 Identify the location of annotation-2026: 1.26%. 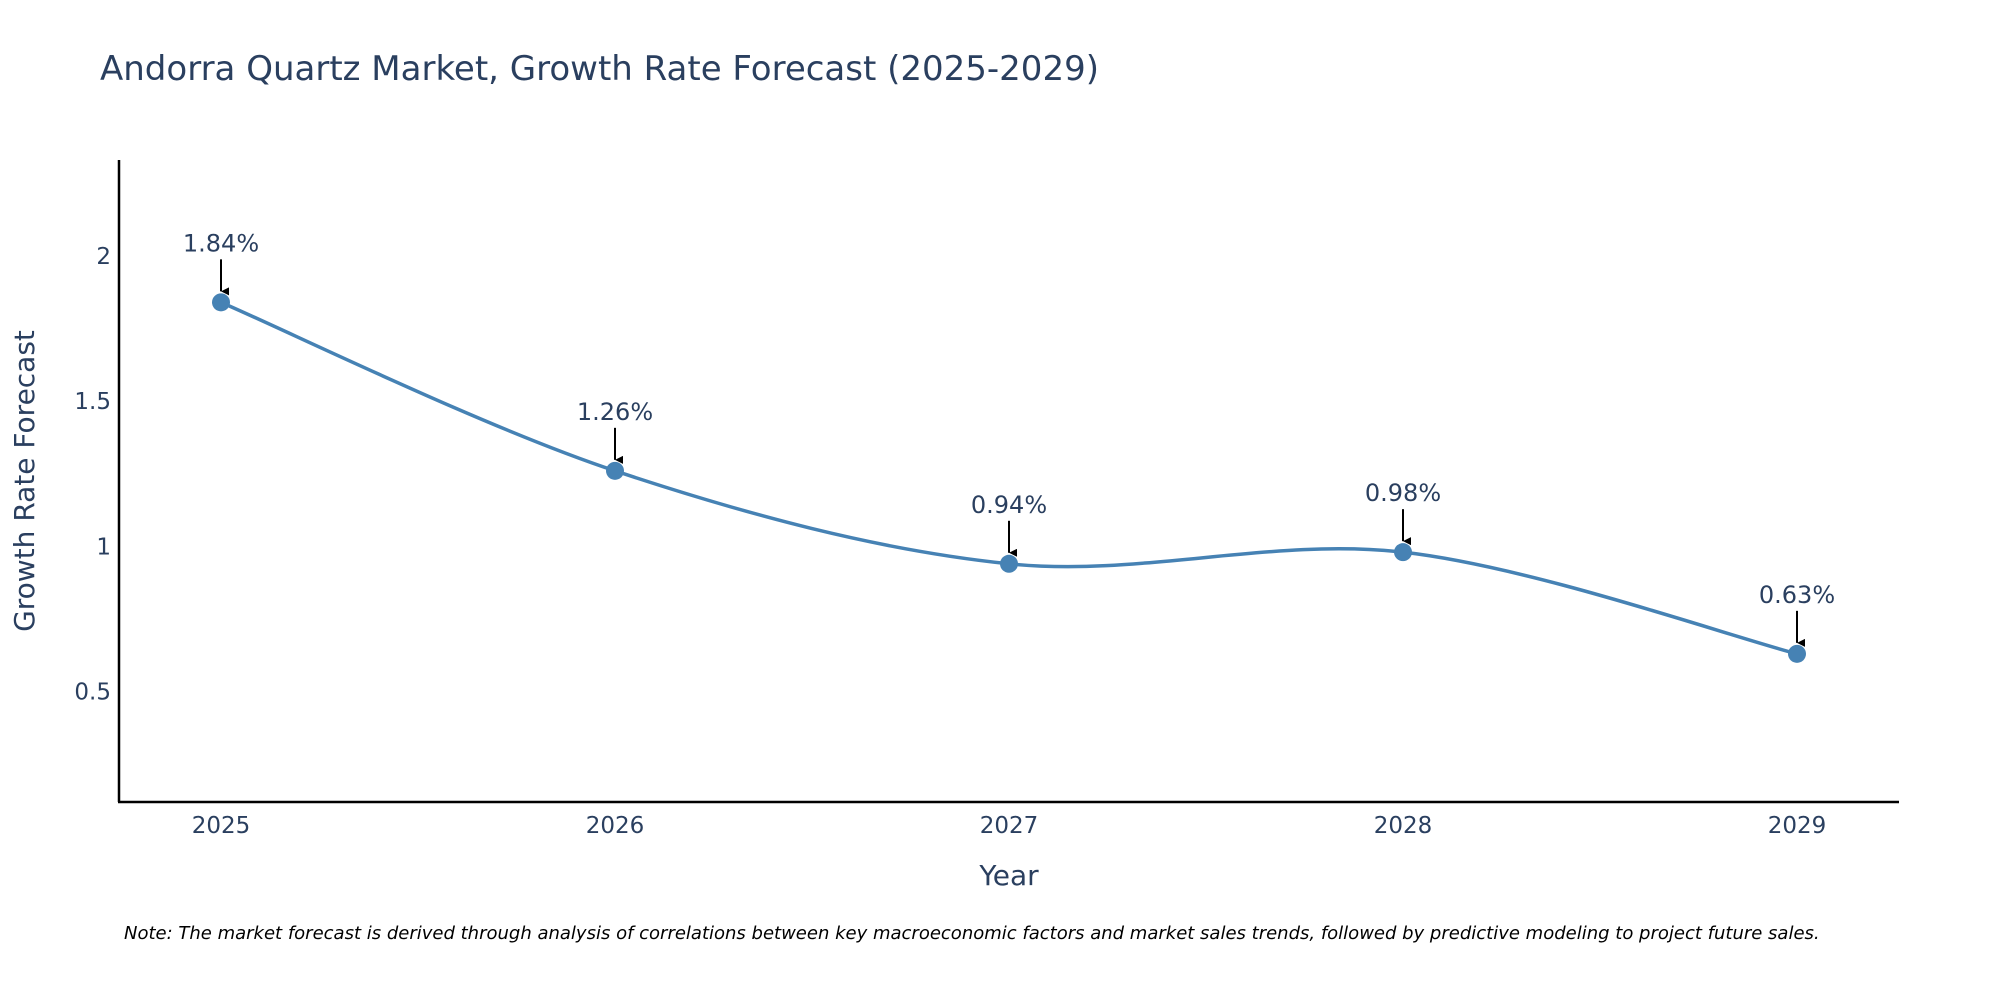
(615, 431).